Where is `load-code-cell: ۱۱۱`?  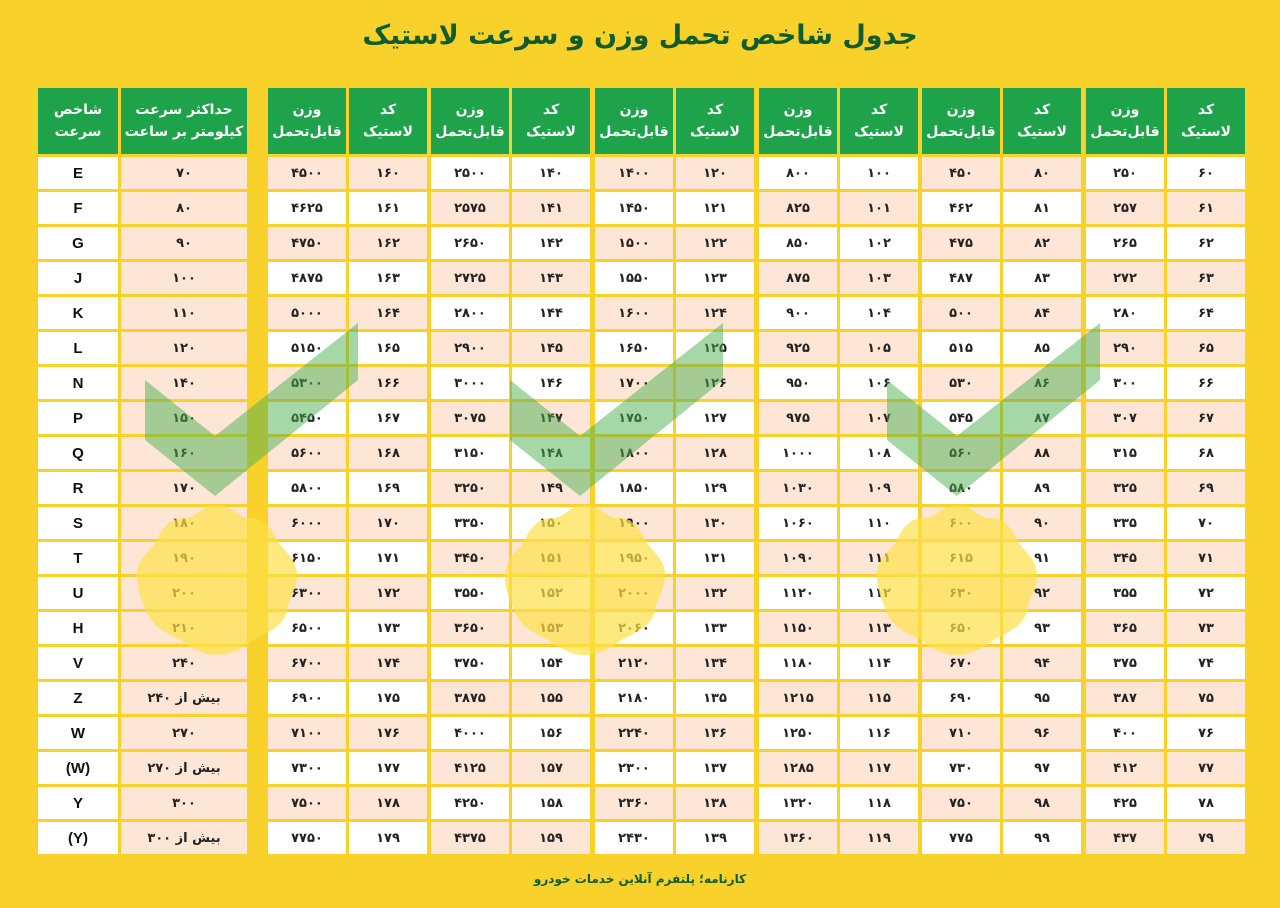 load-code-cell: ۱۱۱ is located at coordinates (879, 558).